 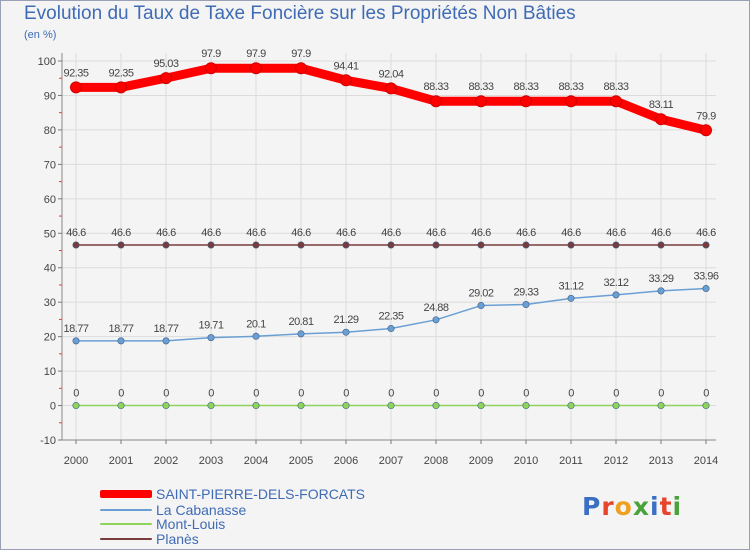 I want to click on legend-item: SAINT-PIERRE-DELS-FORCATS, so click(x=232, y=494).